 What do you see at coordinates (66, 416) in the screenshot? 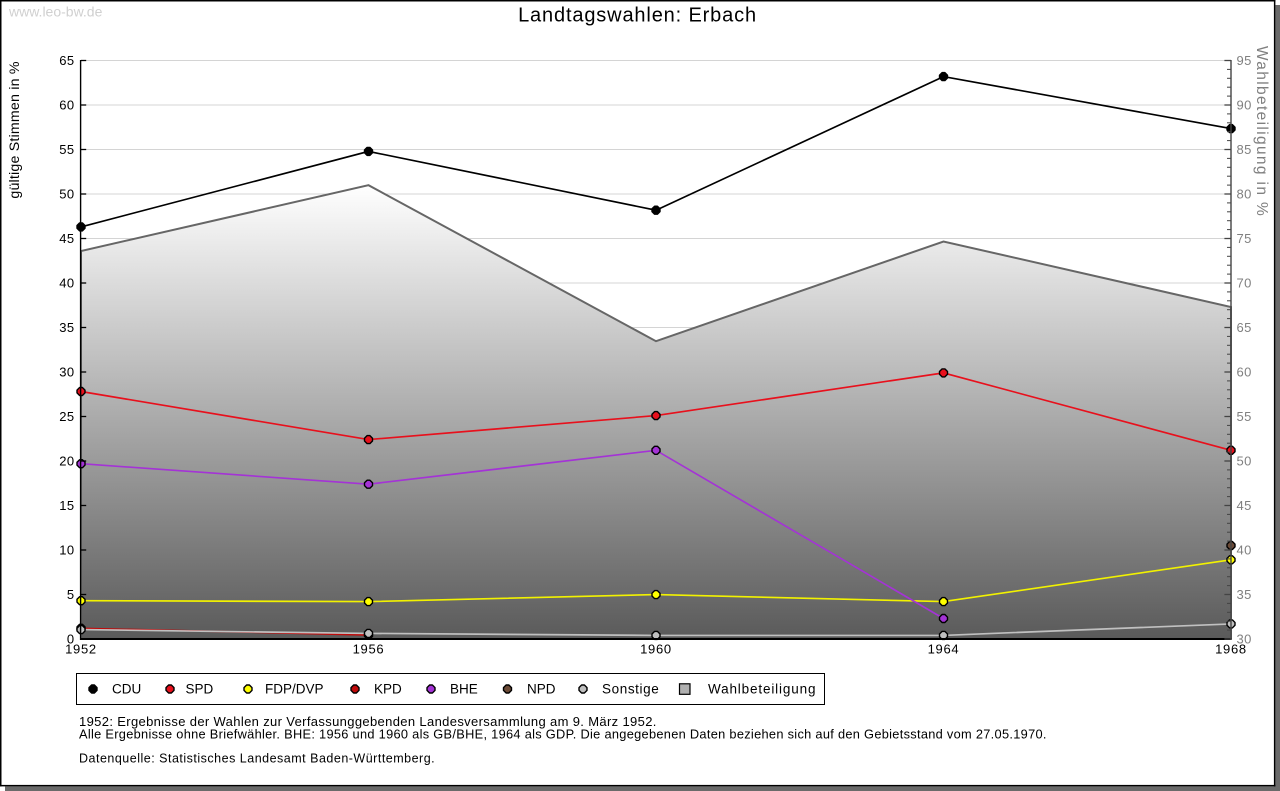
I see `svg-text: 25` at bounding box center [66, 416].